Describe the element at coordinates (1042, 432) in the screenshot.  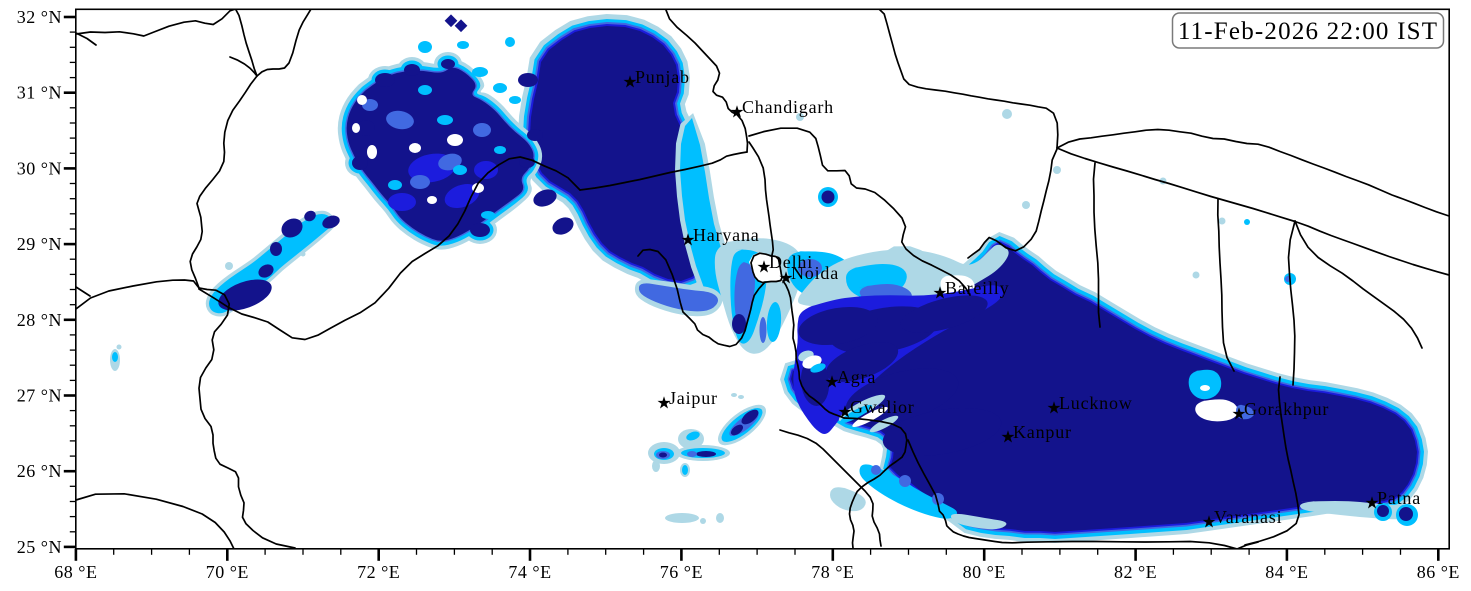
I see `svg-text: Kanpur` at that location.